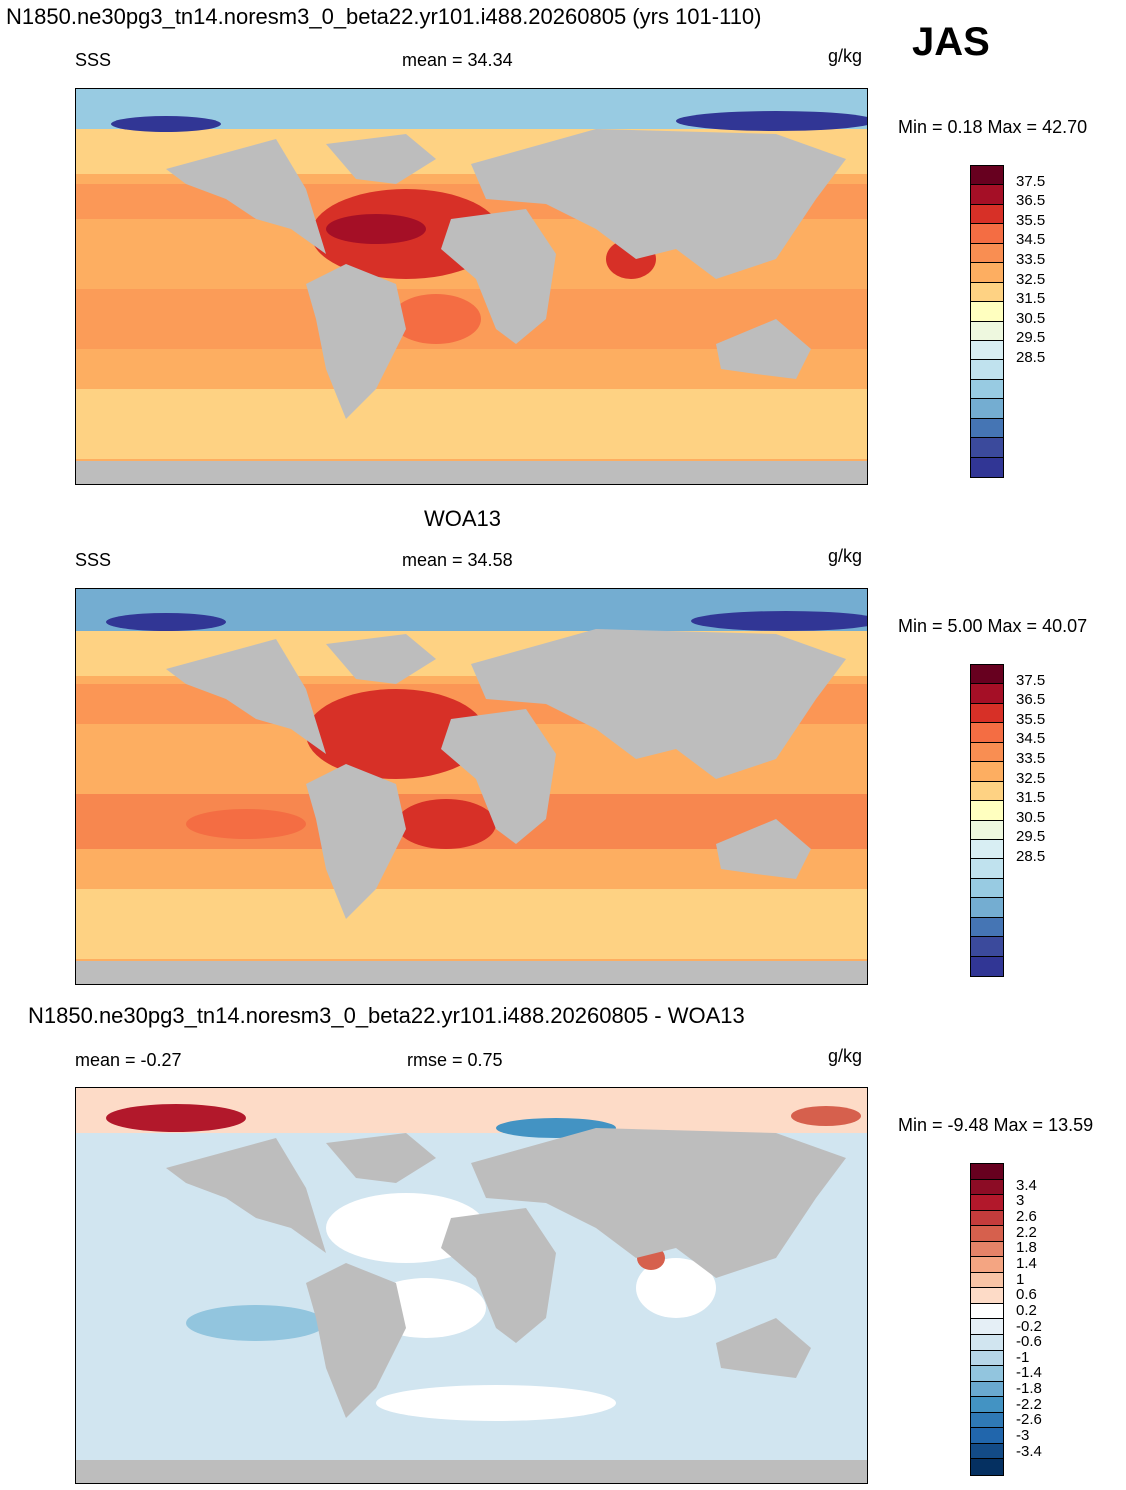  Describe the element at coordinates (128, 1060) in the screenshot. I see `panel3-mean-label: mean = -0.27` at that location.